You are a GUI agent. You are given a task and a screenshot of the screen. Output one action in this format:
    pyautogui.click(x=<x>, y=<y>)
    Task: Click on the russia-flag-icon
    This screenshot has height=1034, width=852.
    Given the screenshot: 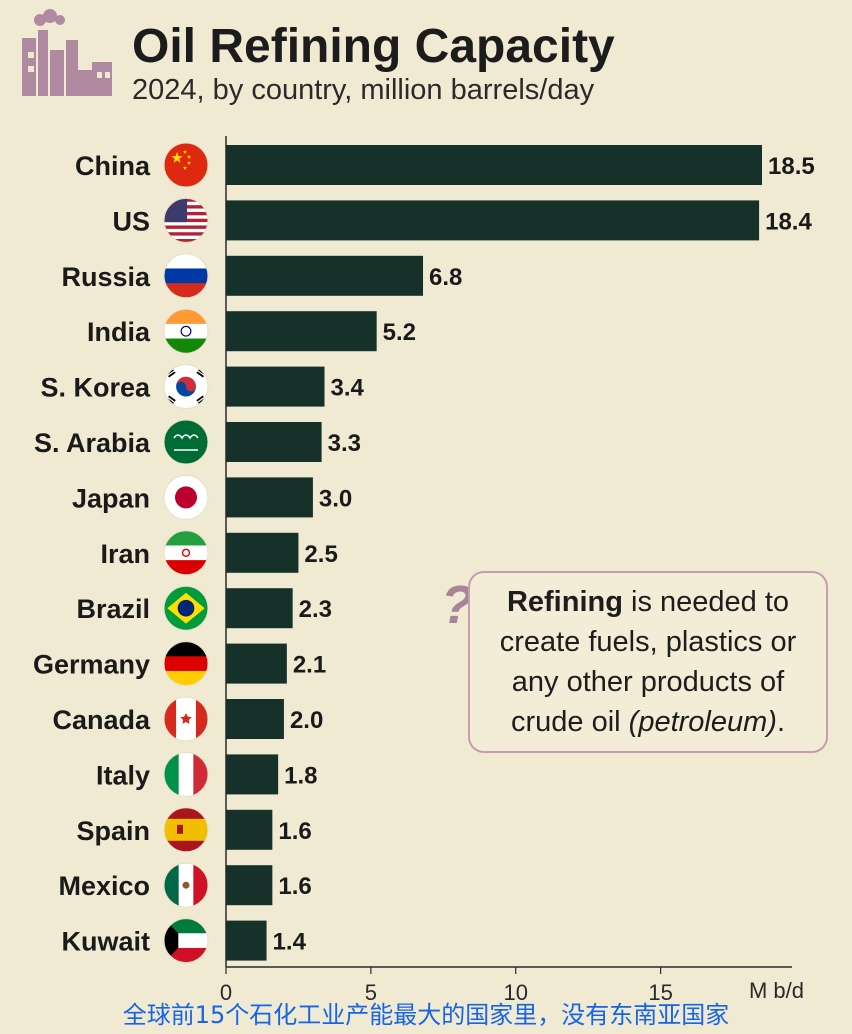 What is the action you would take?
    pyautogui.click(x=186, y=275)
    